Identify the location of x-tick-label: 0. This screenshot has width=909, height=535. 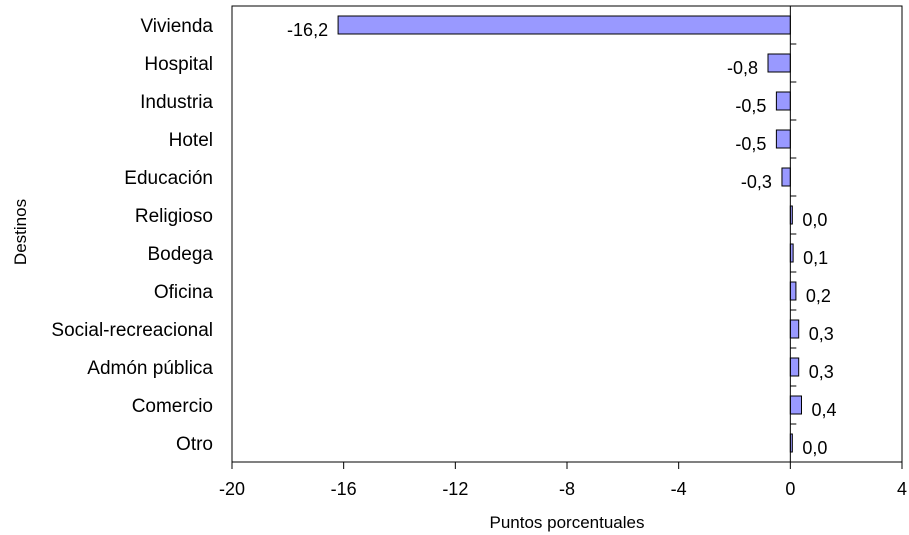
(790, 489).